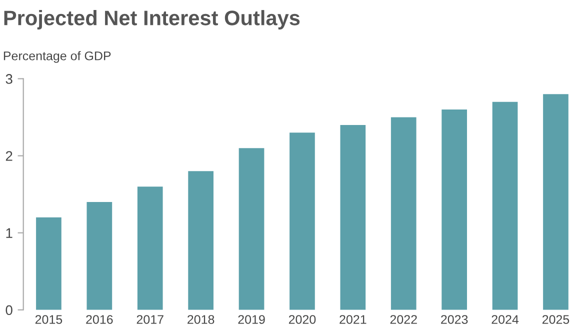 This screenshot has width=584, height=335. Describe the element at coordinates (9, 310) in the screenshot. I see `y-tick-label: 0` at that location.